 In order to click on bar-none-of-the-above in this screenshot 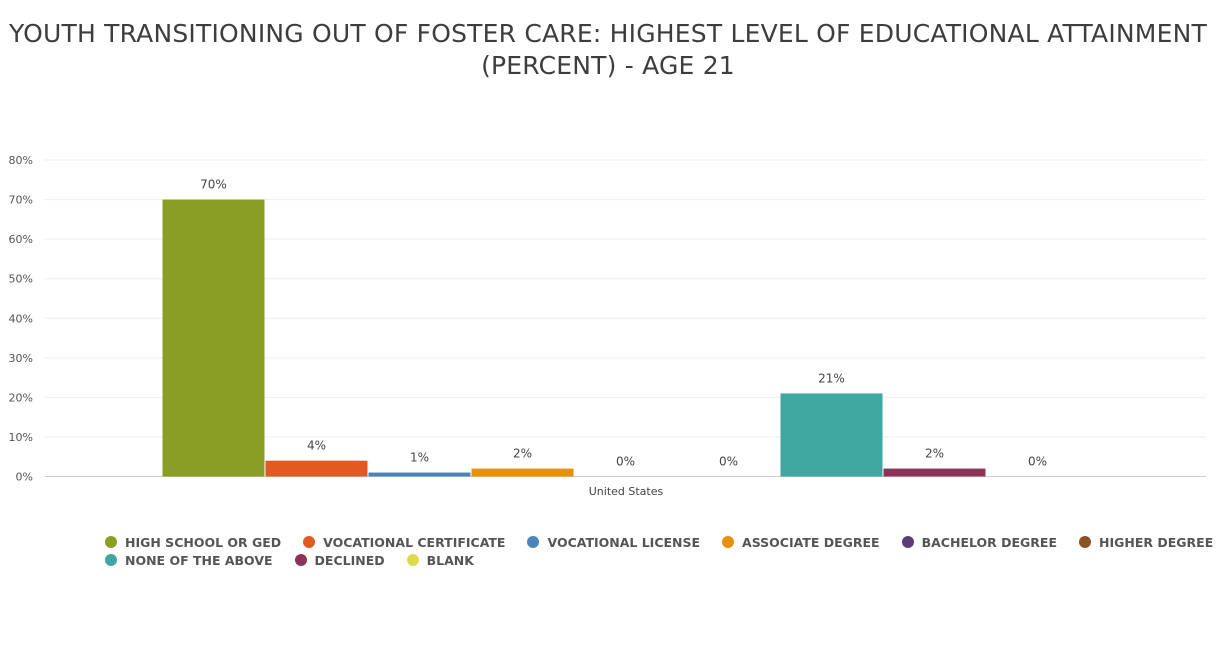, I will do `click(831, 435)`.